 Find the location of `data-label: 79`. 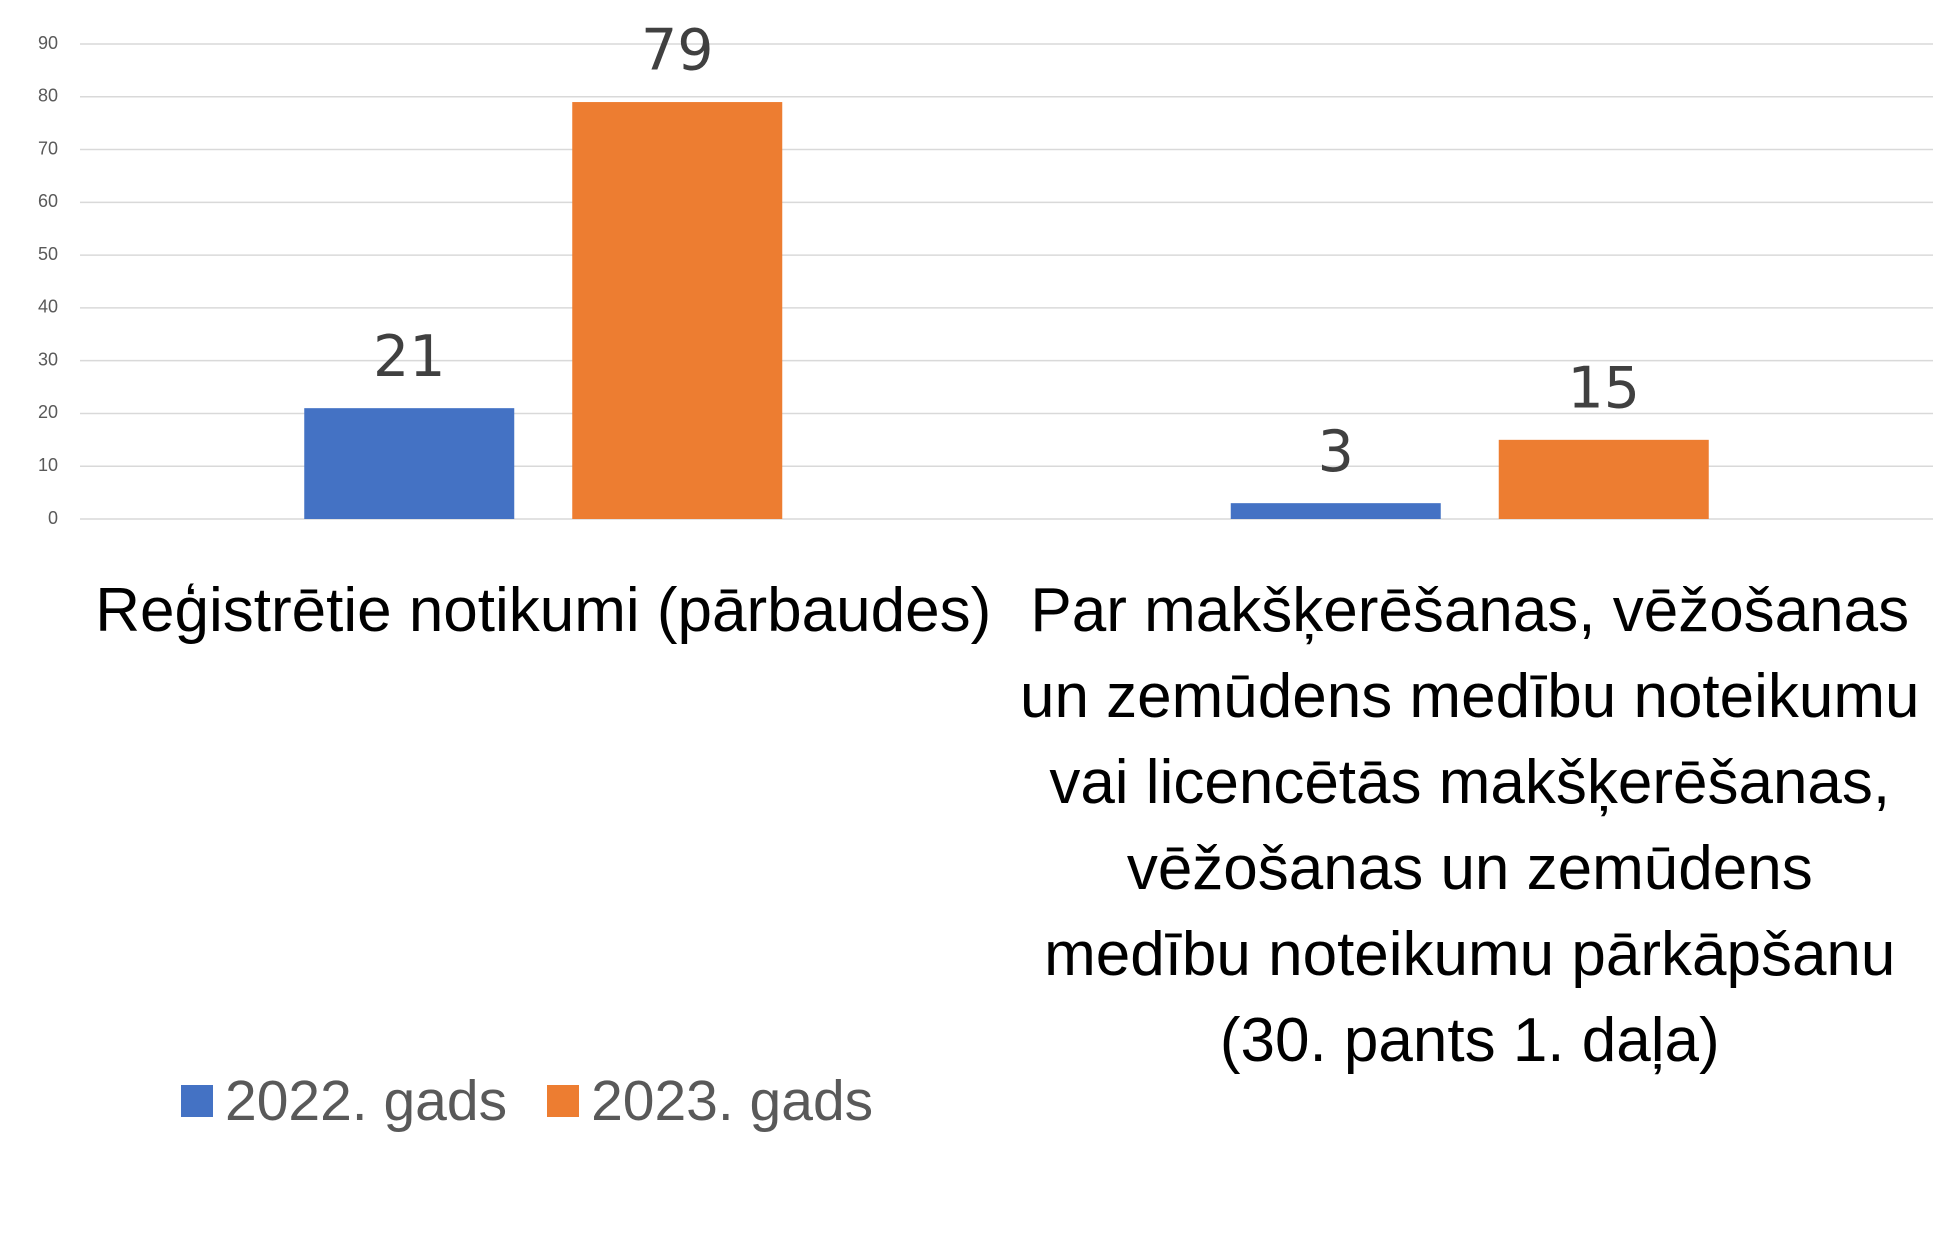

data-label: 79 is located at coordinates (677, 51).